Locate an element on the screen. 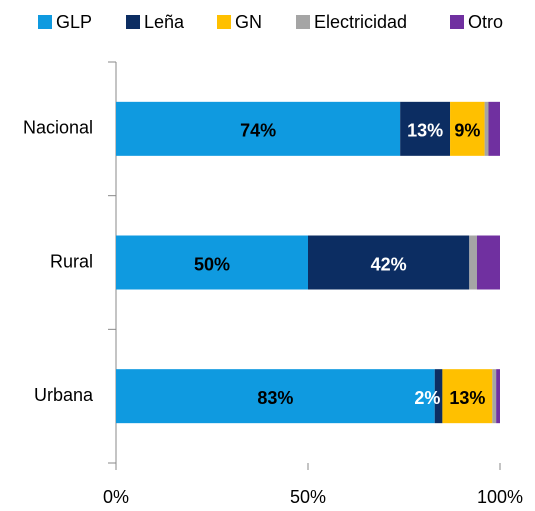 Image resolution: width=535 pixels, height=511 pixels. legend-label: Otro is located at coordinates (485, 22).